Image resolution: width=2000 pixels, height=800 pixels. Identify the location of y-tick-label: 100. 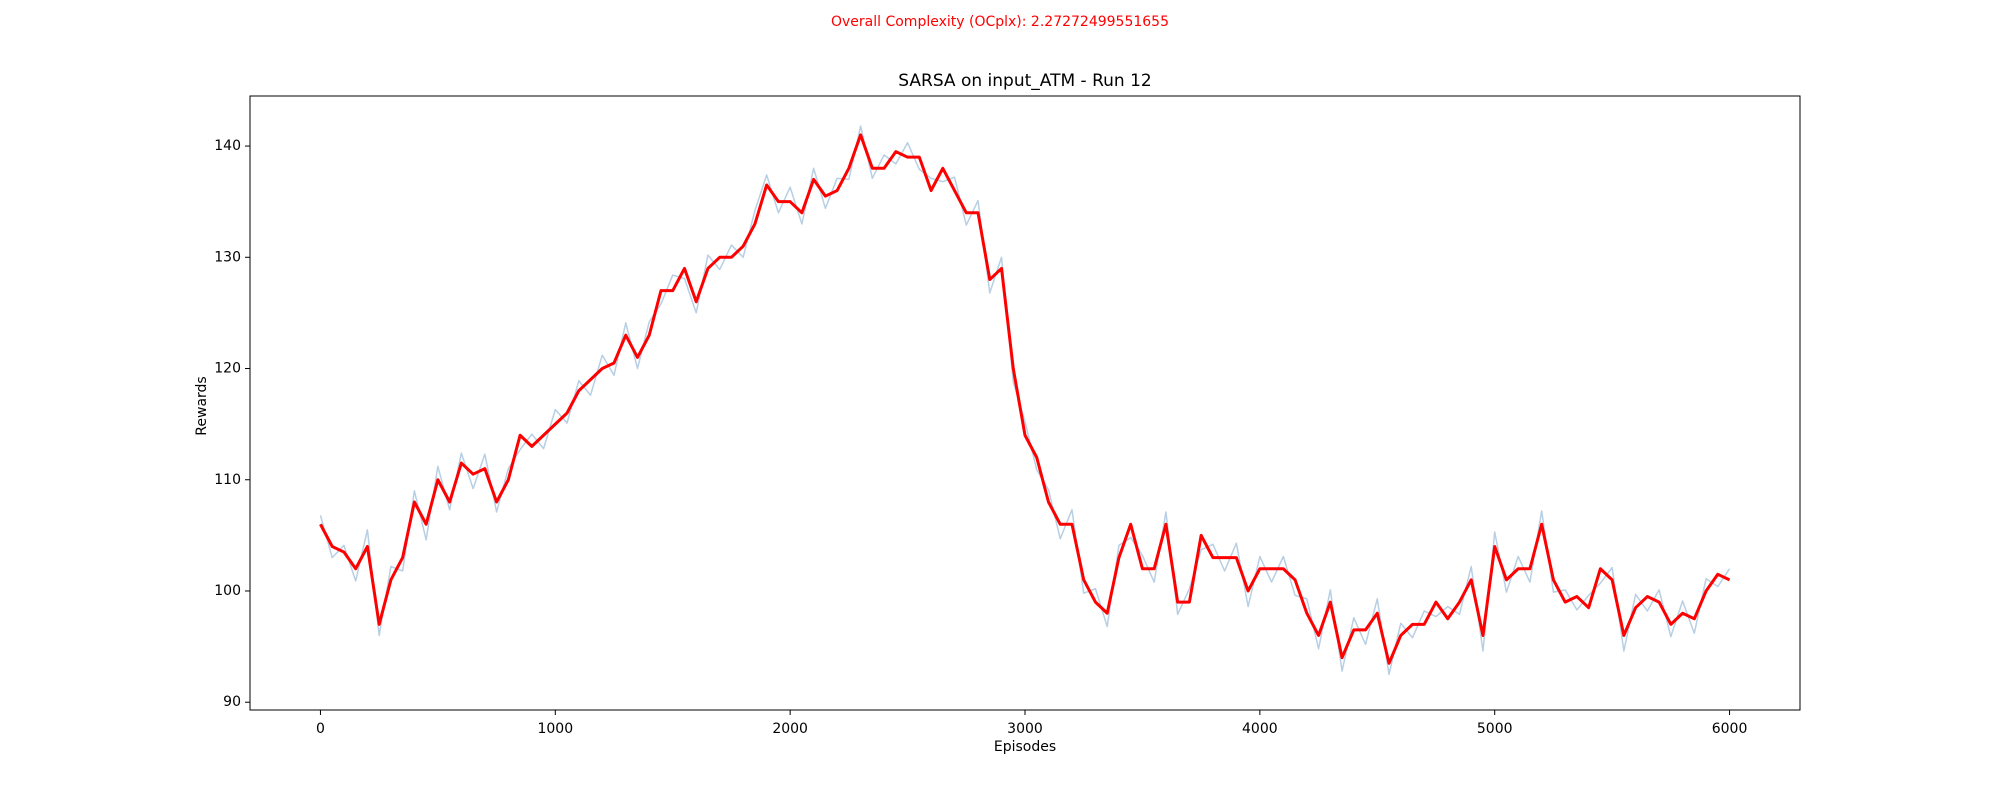
(227, 591).